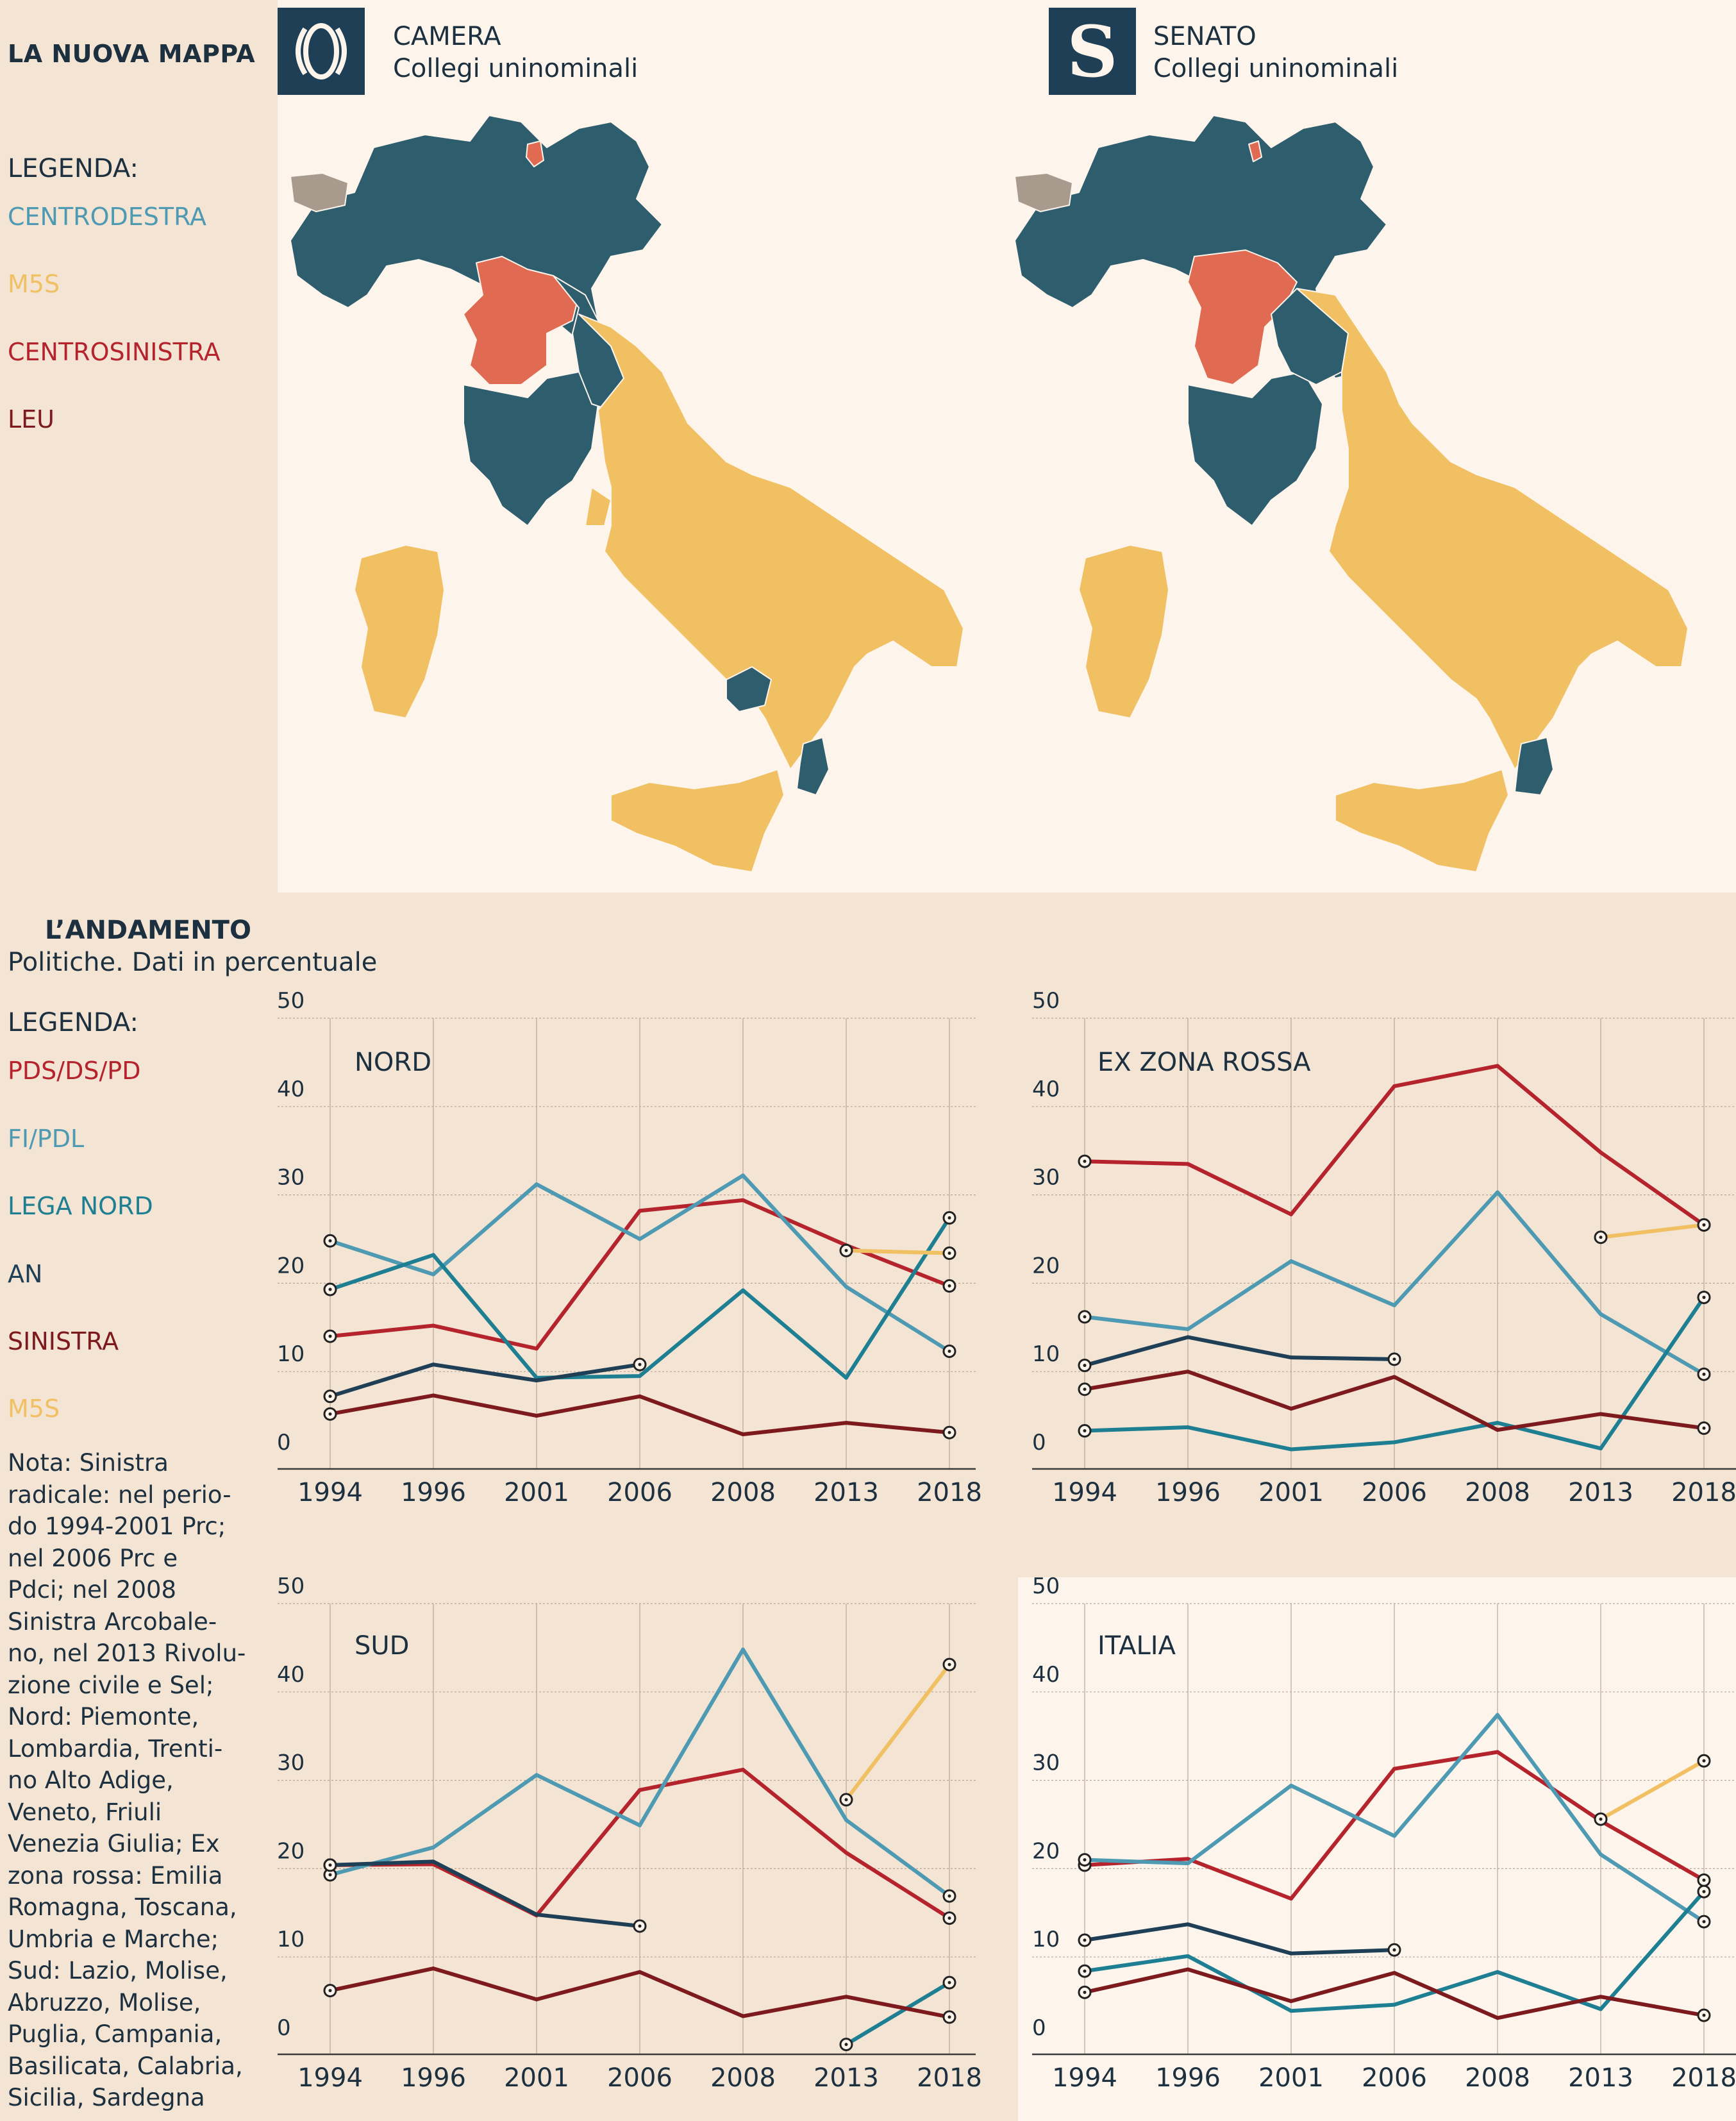  What do you see at coordinates (31, 419) in the screenshot?
I see `legend-leu: LEU` at bounding box center [31, 419].